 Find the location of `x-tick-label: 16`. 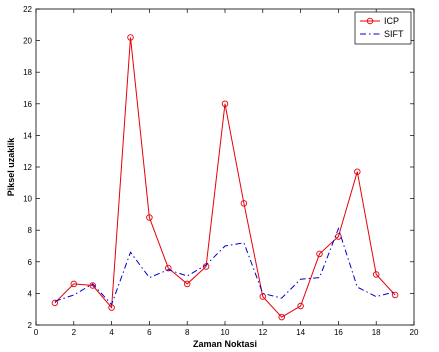

x-tick-label: 16 is located at coordinates (338, 332).